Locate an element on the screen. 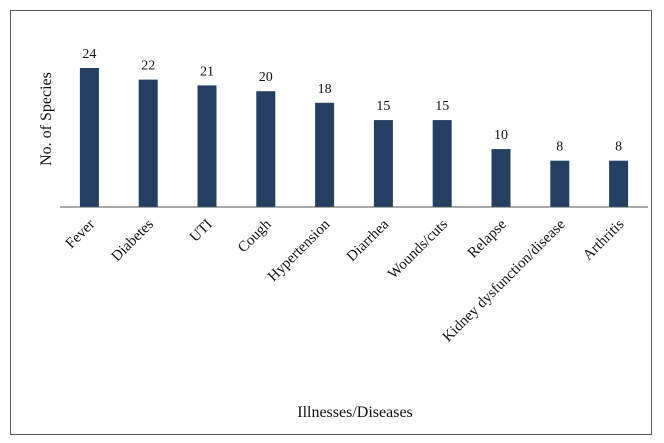 The image size is (664, 443). x-tick-label: Hypertension is located at coordinates (299, 250).